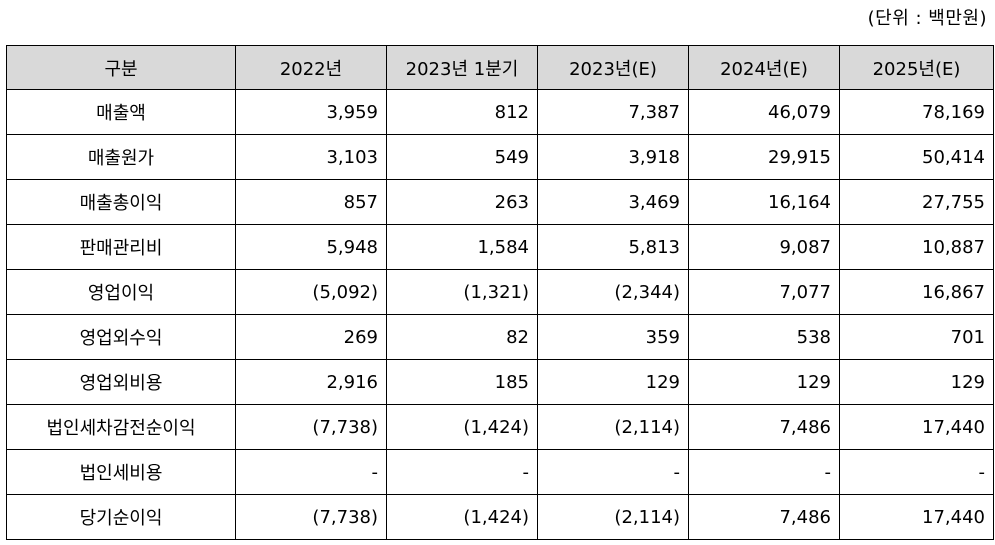 The width and height of the screenshot is (995, 545). What do you see at coordinates (121, 337) in the screenshot?
I see `row-label: 영업외수익` at bounding box center [121, 337].